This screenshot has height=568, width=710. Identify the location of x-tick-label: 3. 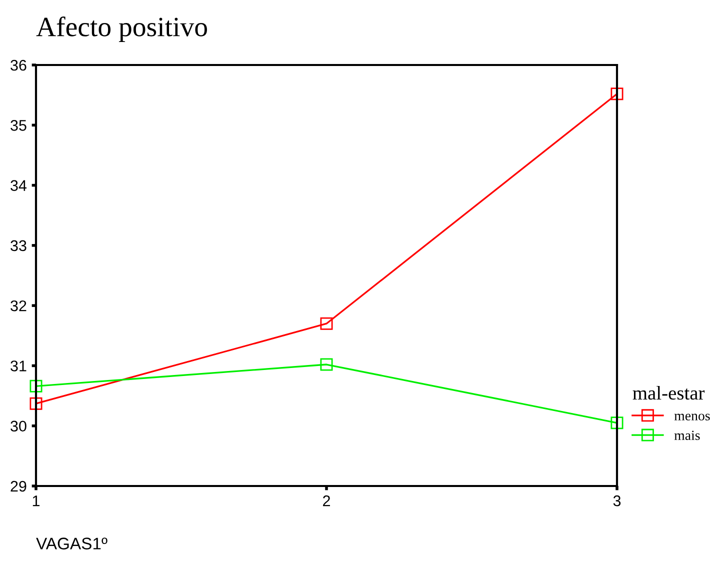
(617, 500).